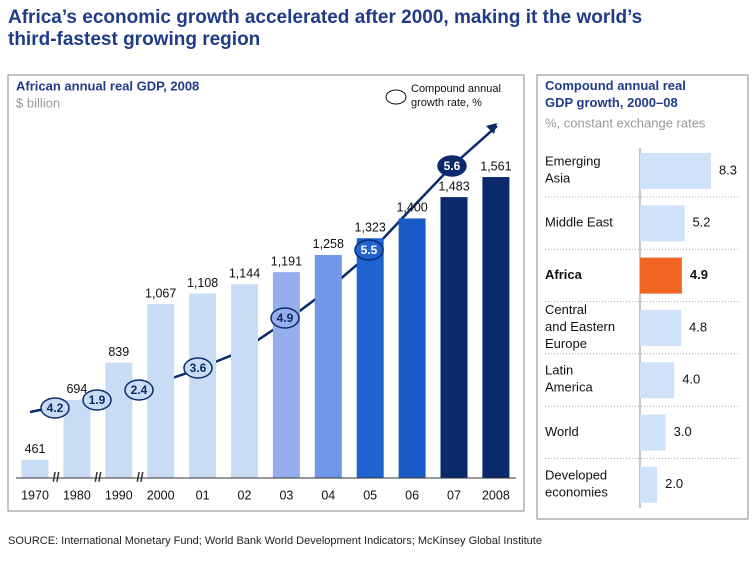 The width and height of the screenshot is (754, 565). I want to click on arrow-head, so click(491, 128).